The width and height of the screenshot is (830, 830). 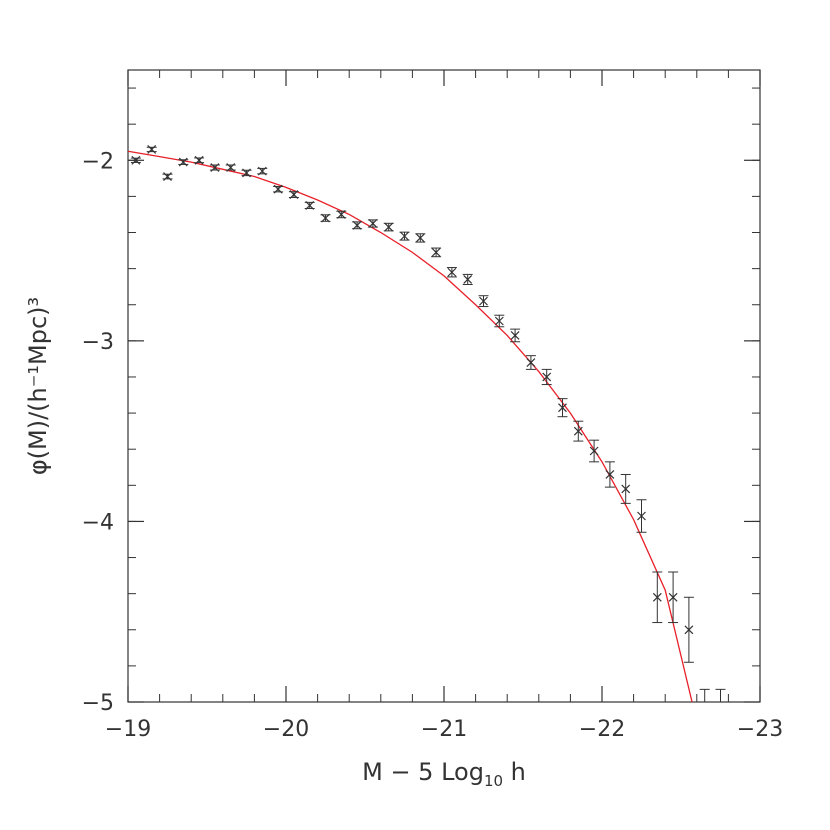 What do you see at coordinates (128, 729) in the screenshot?
I see `x-tick-label: −19` at bounding box center [128, 729].